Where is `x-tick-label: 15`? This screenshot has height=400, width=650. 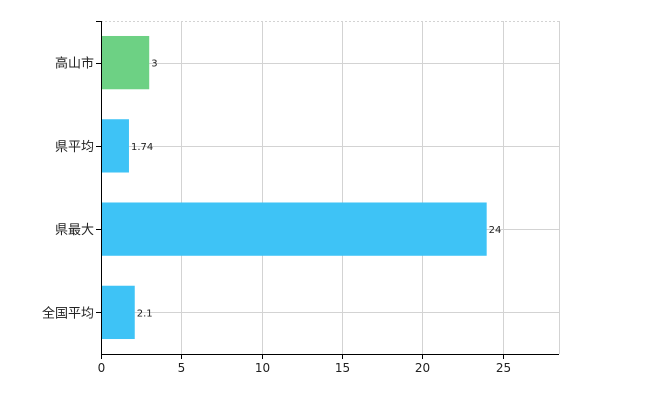 x-tick-label: 15 is located at coordinates (342, 368).